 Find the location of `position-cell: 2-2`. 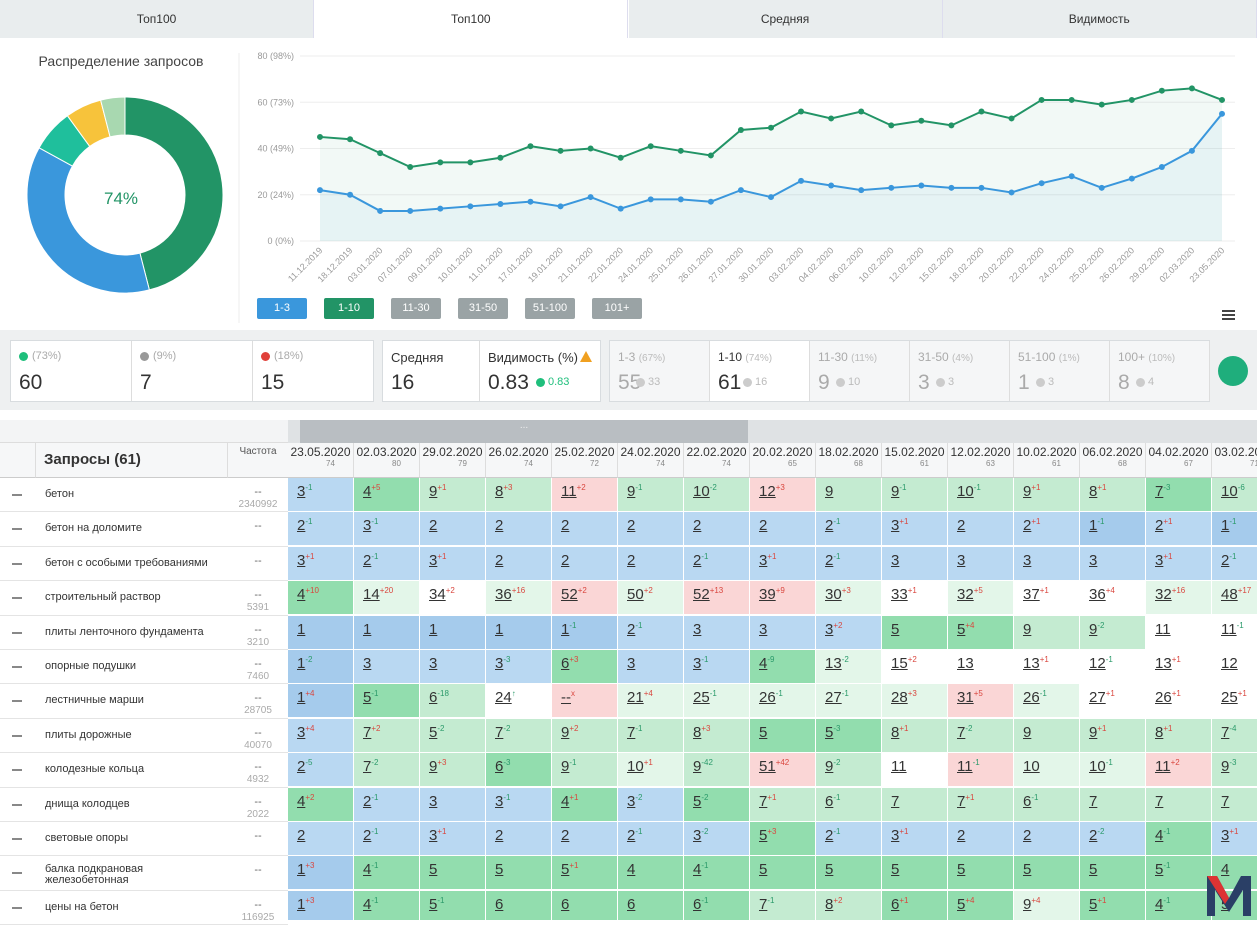

position-cell: 2-2 is located at coordinates (1113, 839).